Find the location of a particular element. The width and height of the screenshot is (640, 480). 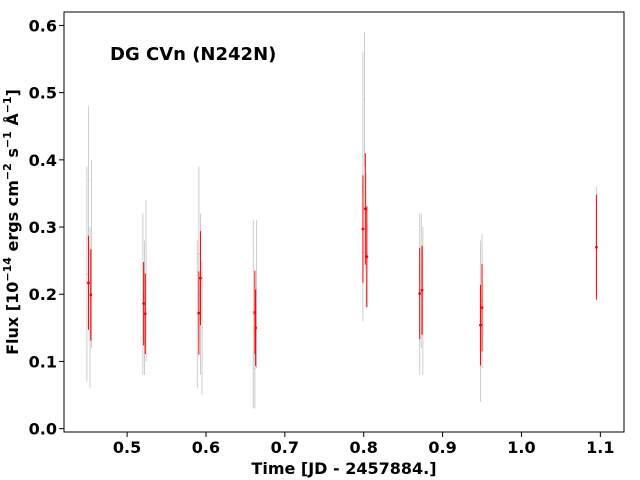

y-tick-label: 0.1 is located at coordinates (43, 361).